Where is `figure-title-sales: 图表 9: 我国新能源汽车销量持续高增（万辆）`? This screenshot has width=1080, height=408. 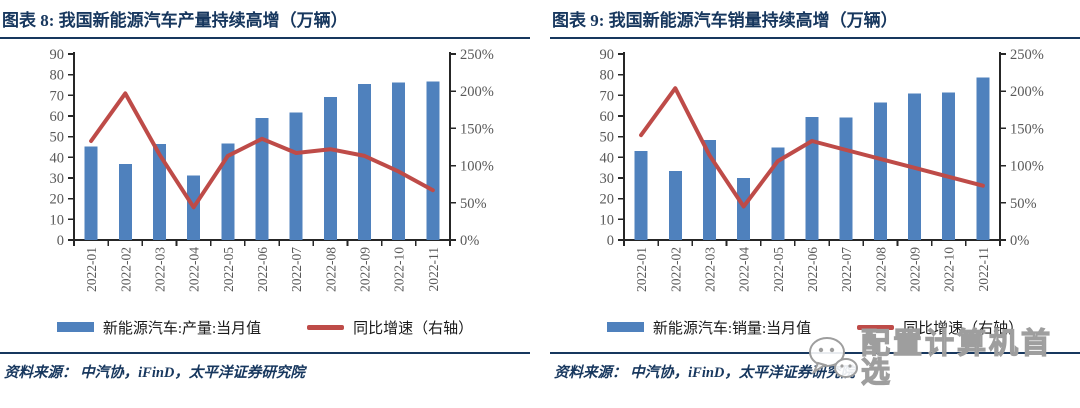
figure-title-sales: 图表 9: 我国新能源汽车销量持续高增（万辆） is located at coordinates (815, 22).